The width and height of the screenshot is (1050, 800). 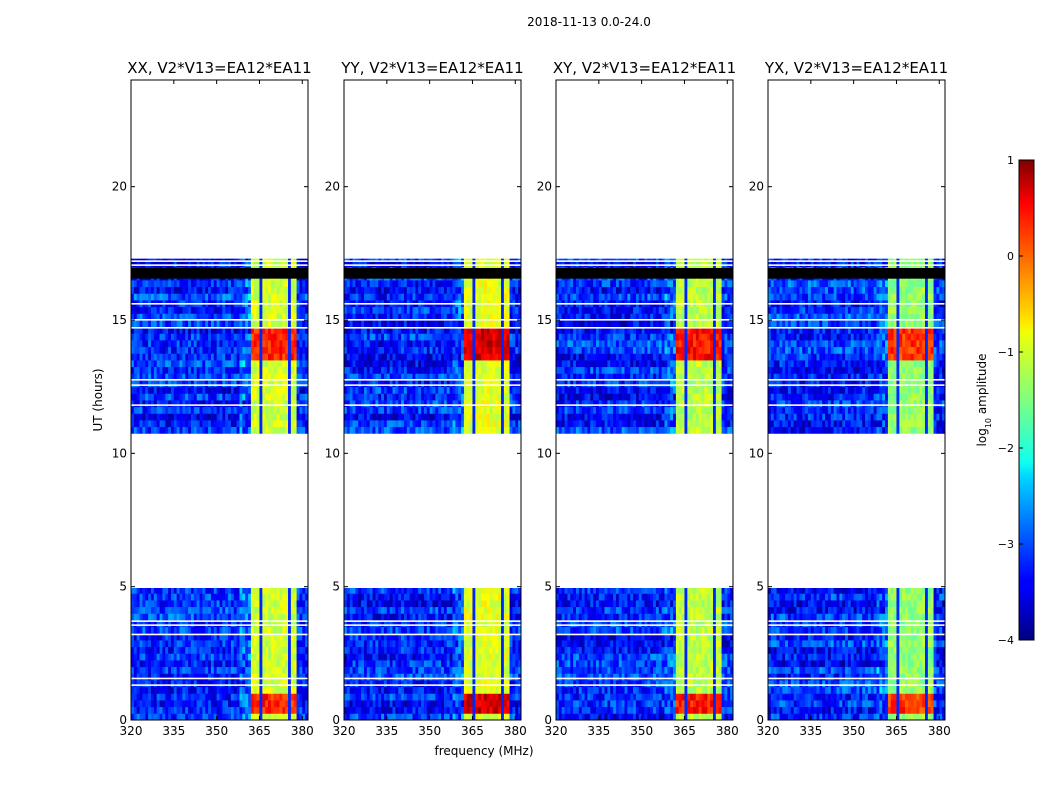 I want to click on heatmap-cells, so click(x=219, y=489).